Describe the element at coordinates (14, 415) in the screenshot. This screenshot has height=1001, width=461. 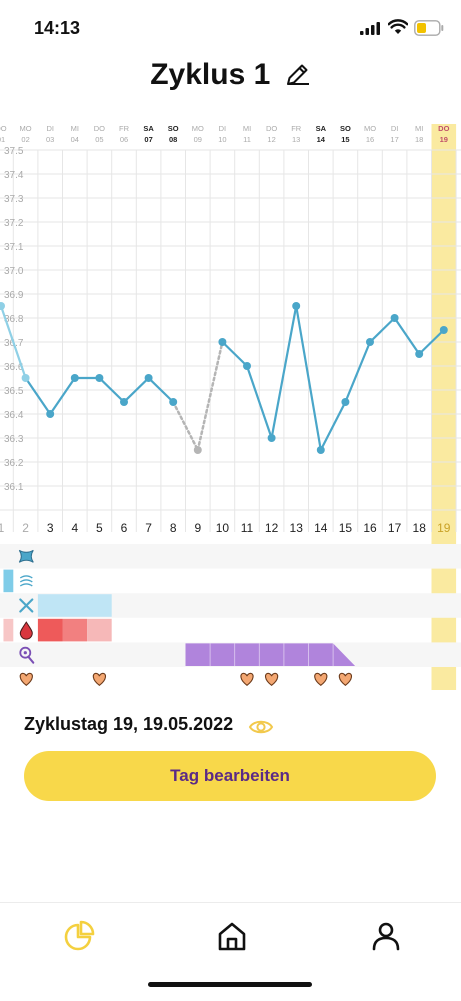
I see `y-tick-label: 36.4` at that location.